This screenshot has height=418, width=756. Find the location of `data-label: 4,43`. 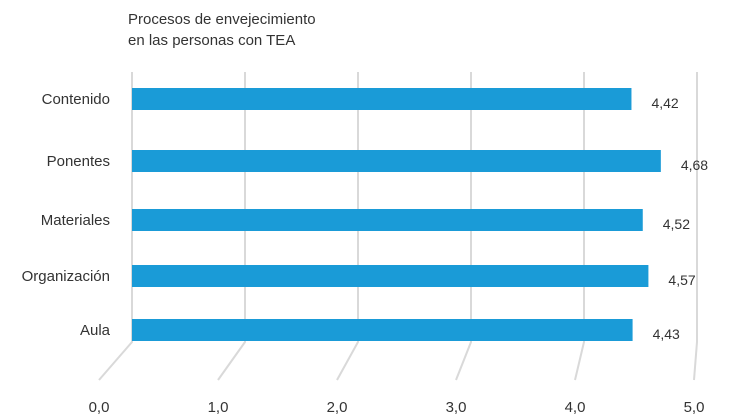

data-label: 4,43 is located at coordinates (666, 334).